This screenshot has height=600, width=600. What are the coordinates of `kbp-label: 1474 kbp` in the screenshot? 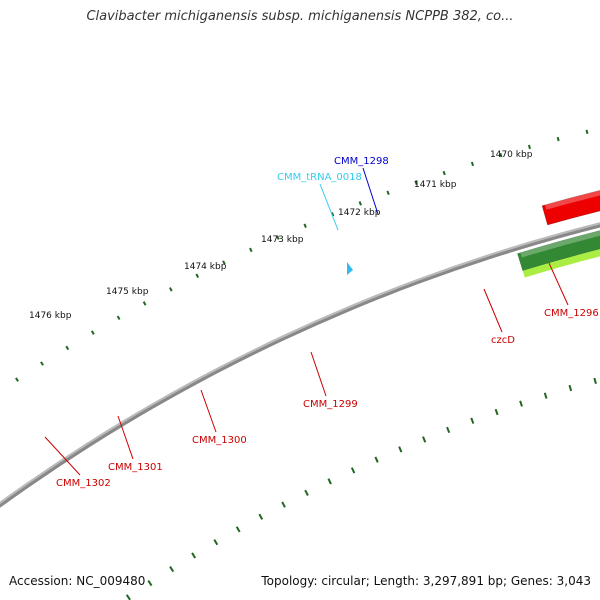 It's located at (205, 267).